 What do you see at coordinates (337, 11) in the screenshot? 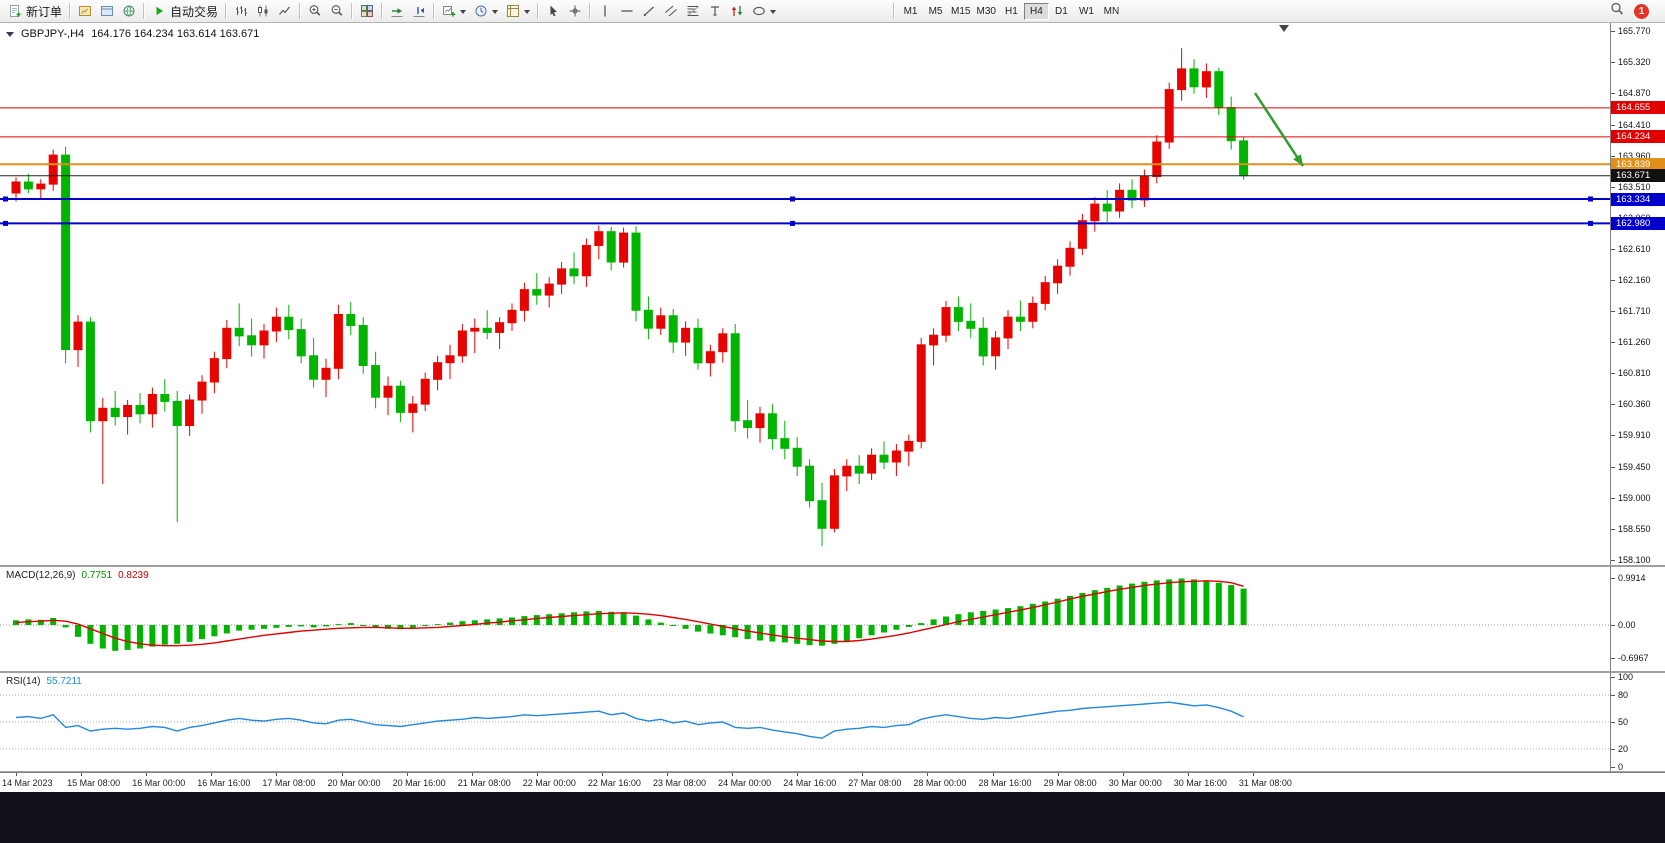
I see `zoom-out-icon` at bounding box center [337, 11].